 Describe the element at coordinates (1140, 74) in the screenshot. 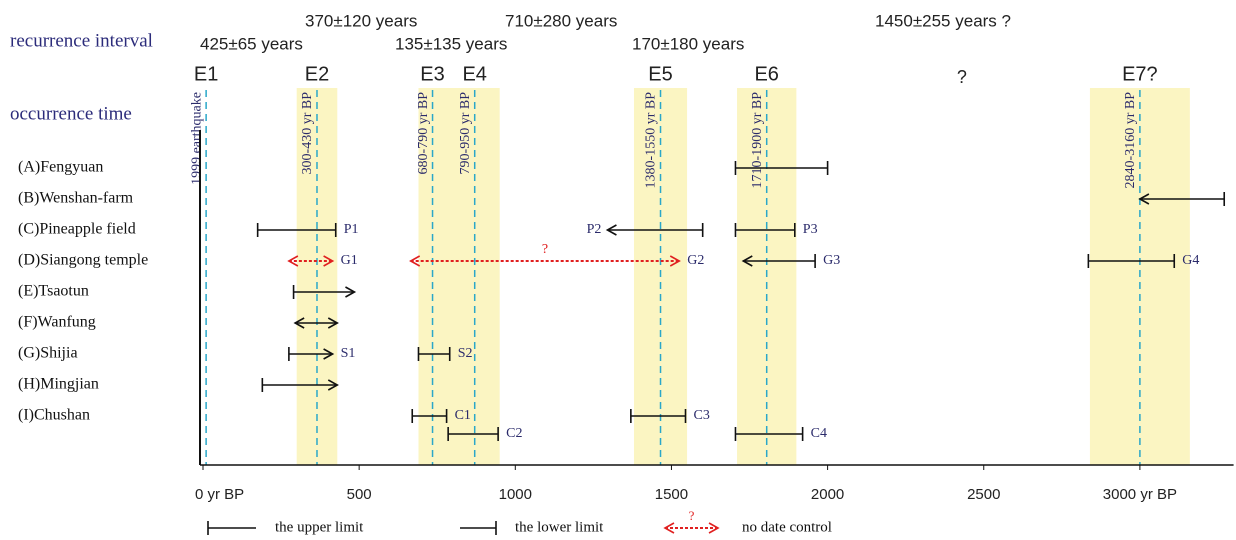

I see `event-name: E7?` at that location.